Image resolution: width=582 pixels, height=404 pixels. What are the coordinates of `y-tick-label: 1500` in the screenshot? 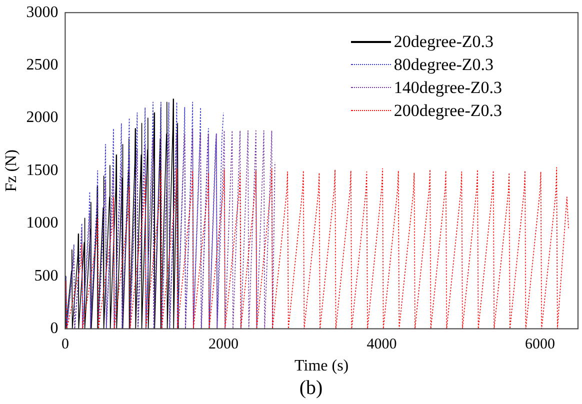 It's located at (42, 170).